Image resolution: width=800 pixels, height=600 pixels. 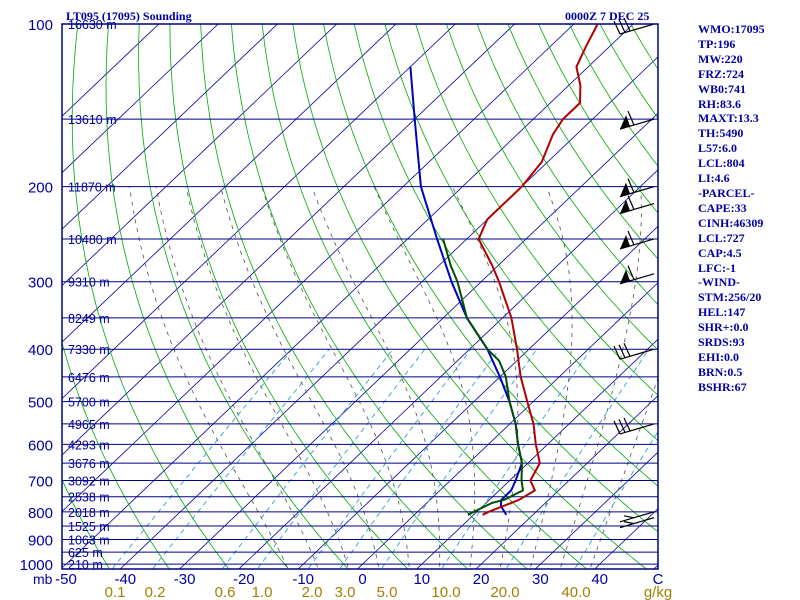 What do you see at coordinates (89, 498) in the screenshot?
I see `height-label-750: 2538 m` at bounding box center [89, 498].